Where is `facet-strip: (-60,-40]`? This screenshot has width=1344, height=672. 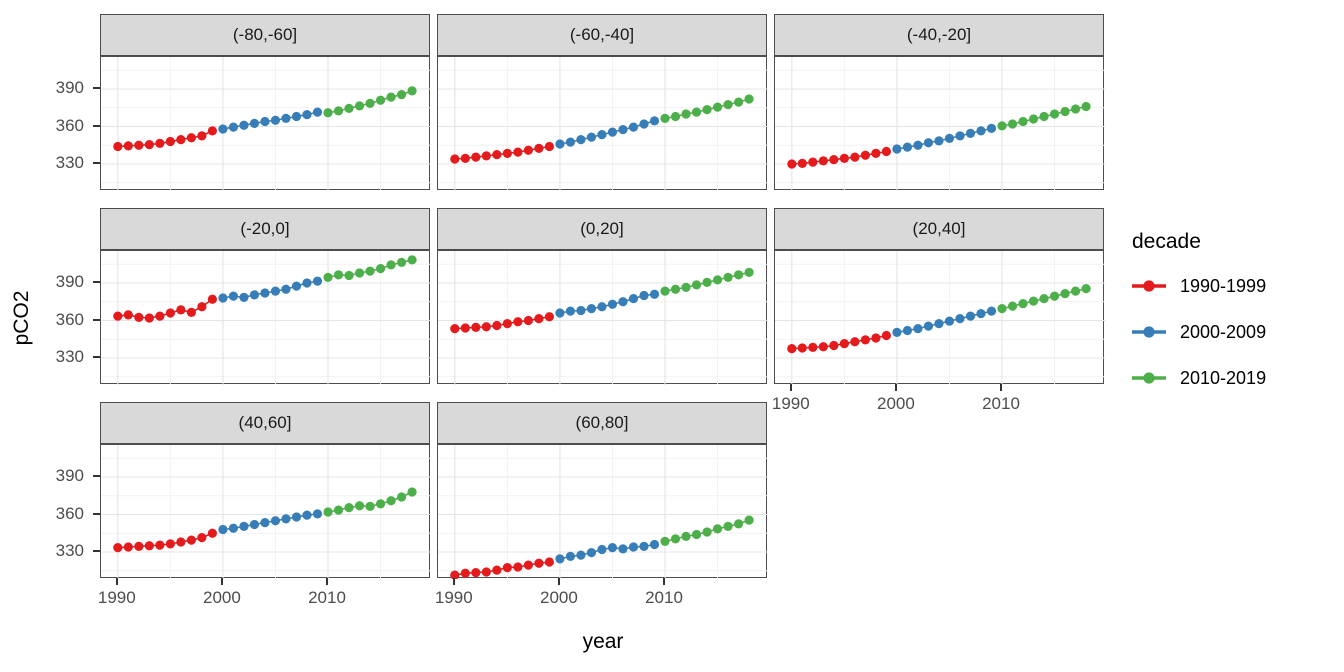
facet-strip: (-60,-40] is located at coordinates (602, 35).